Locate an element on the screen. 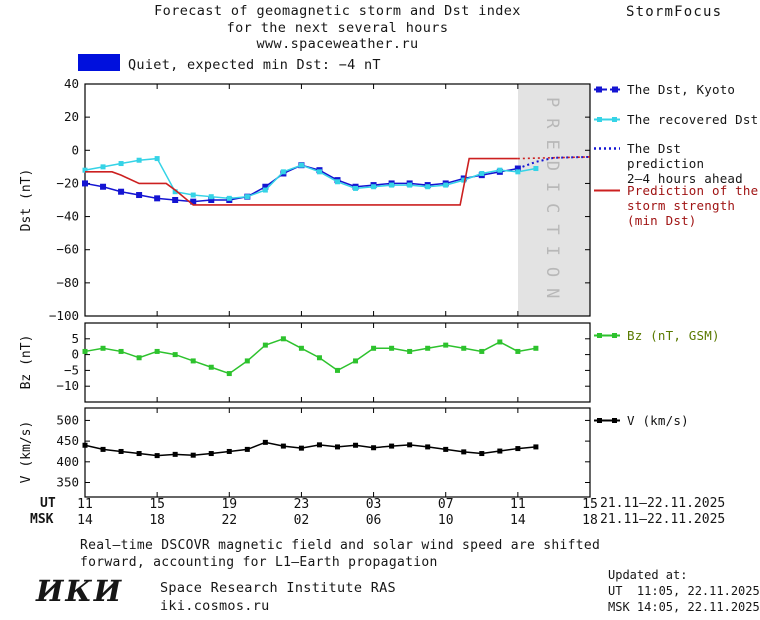  dst-recovered-markers is located at coordinates (310, 178).